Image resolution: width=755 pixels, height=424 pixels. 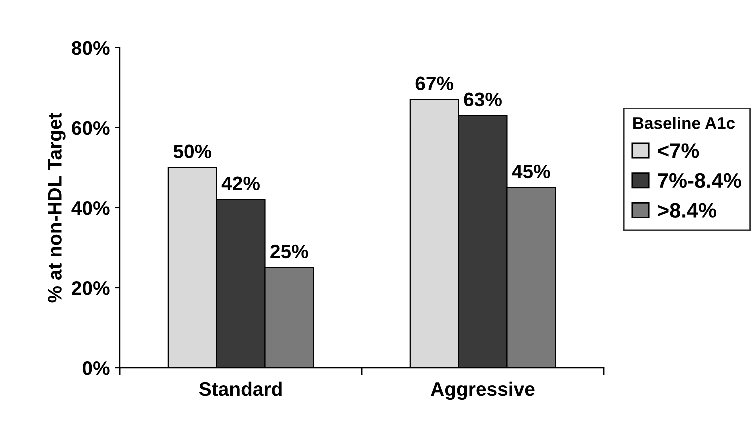 What do you see at coordinates (91, 48) in the screenshot?
I see `y-tick-label: 80%` at bounding box center [91, 48].